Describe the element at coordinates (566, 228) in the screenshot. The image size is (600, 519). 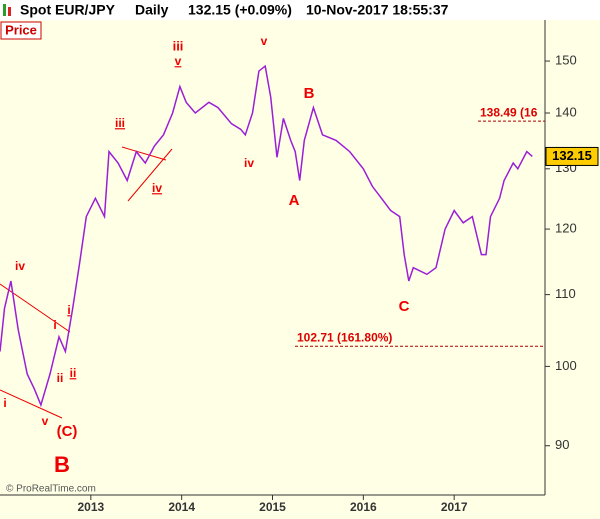
I see `y-tick-label: 120` at that location.